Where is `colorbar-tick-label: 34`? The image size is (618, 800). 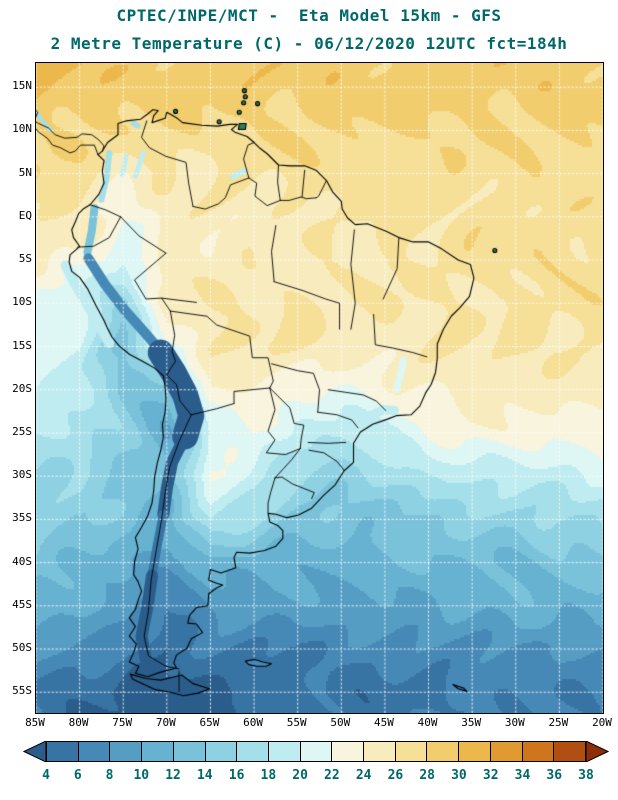
colorbar-tick-label: 34 is located at coordinates (522, 775).